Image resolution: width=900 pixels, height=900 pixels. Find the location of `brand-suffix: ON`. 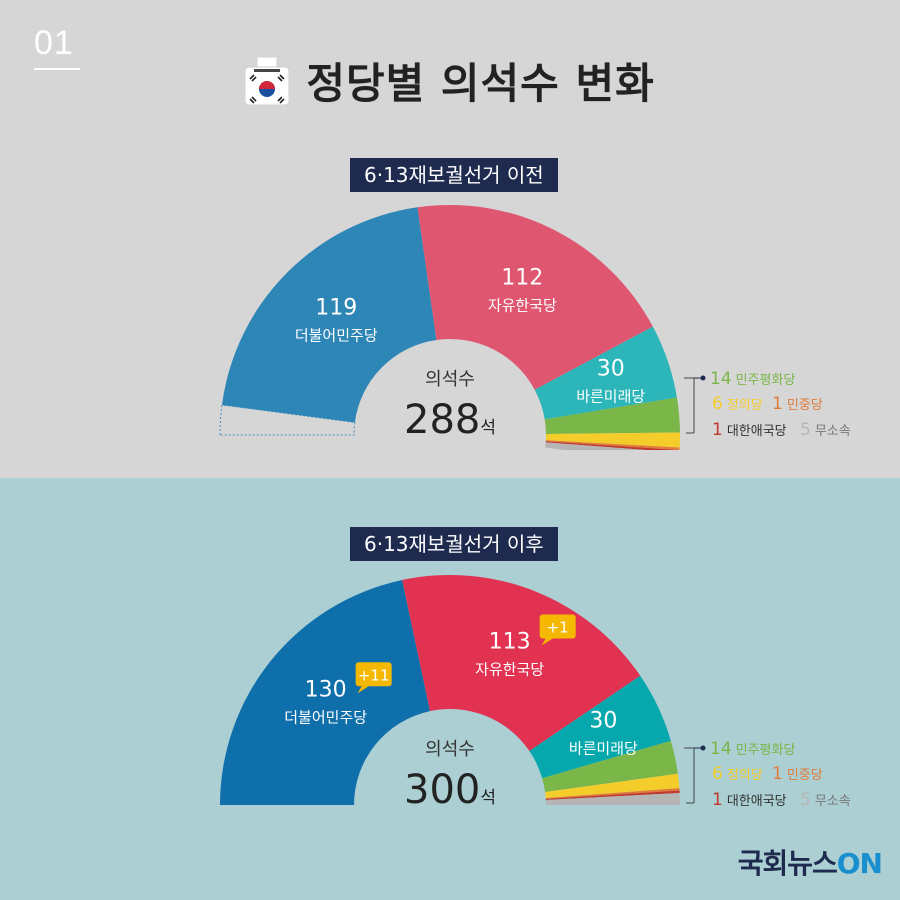

brand-suffix: ON is located at coordinates (859, 863).